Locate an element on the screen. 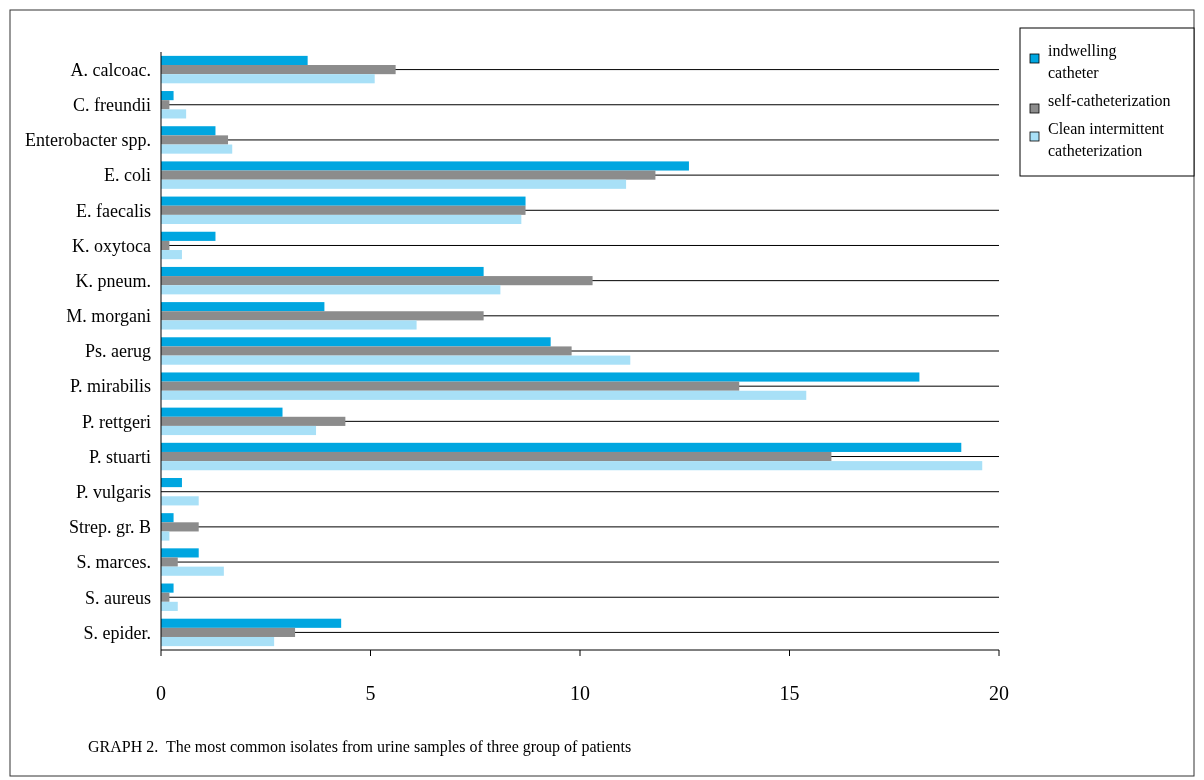  y-tick-label: Enterobacter spp. is located at coordinates (88, 140).